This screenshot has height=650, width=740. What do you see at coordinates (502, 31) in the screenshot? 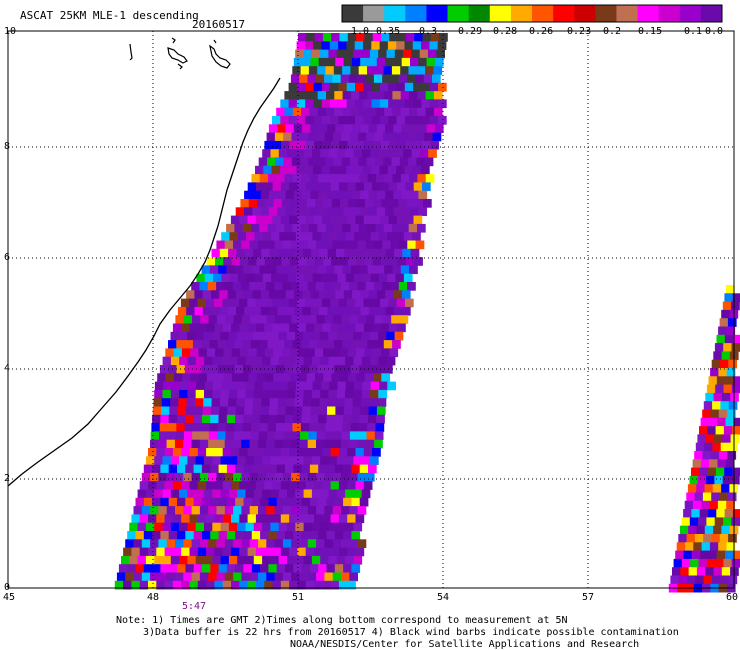
I see `legend-label: -0.28` at bounding box center [502, 31].